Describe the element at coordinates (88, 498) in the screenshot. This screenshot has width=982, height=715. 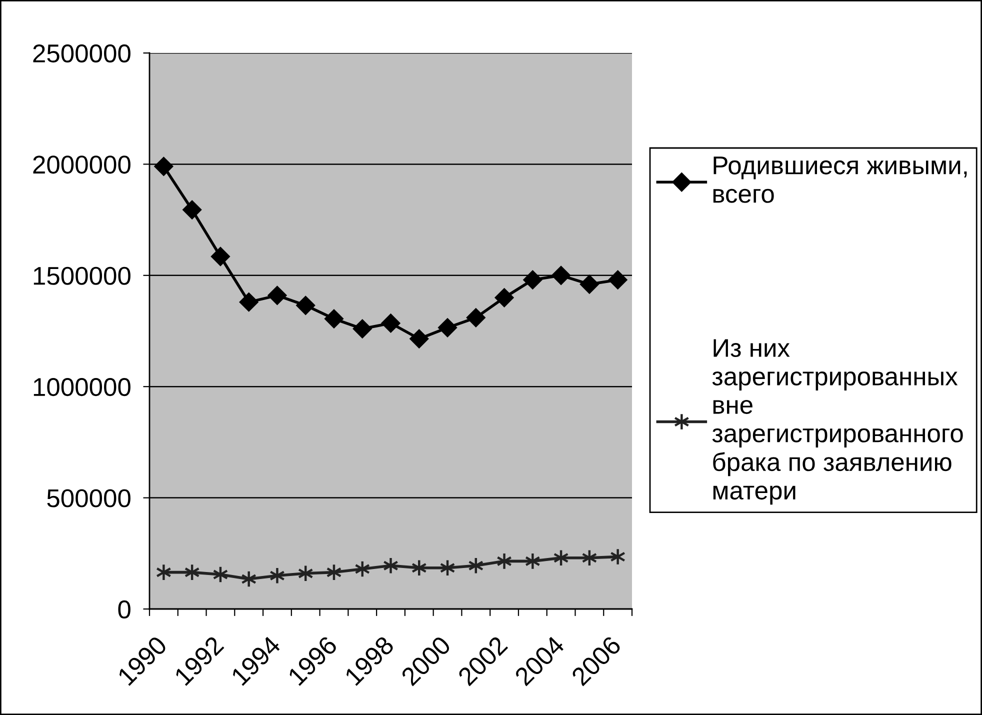
I see `y-tick-label: 500000` at that location.